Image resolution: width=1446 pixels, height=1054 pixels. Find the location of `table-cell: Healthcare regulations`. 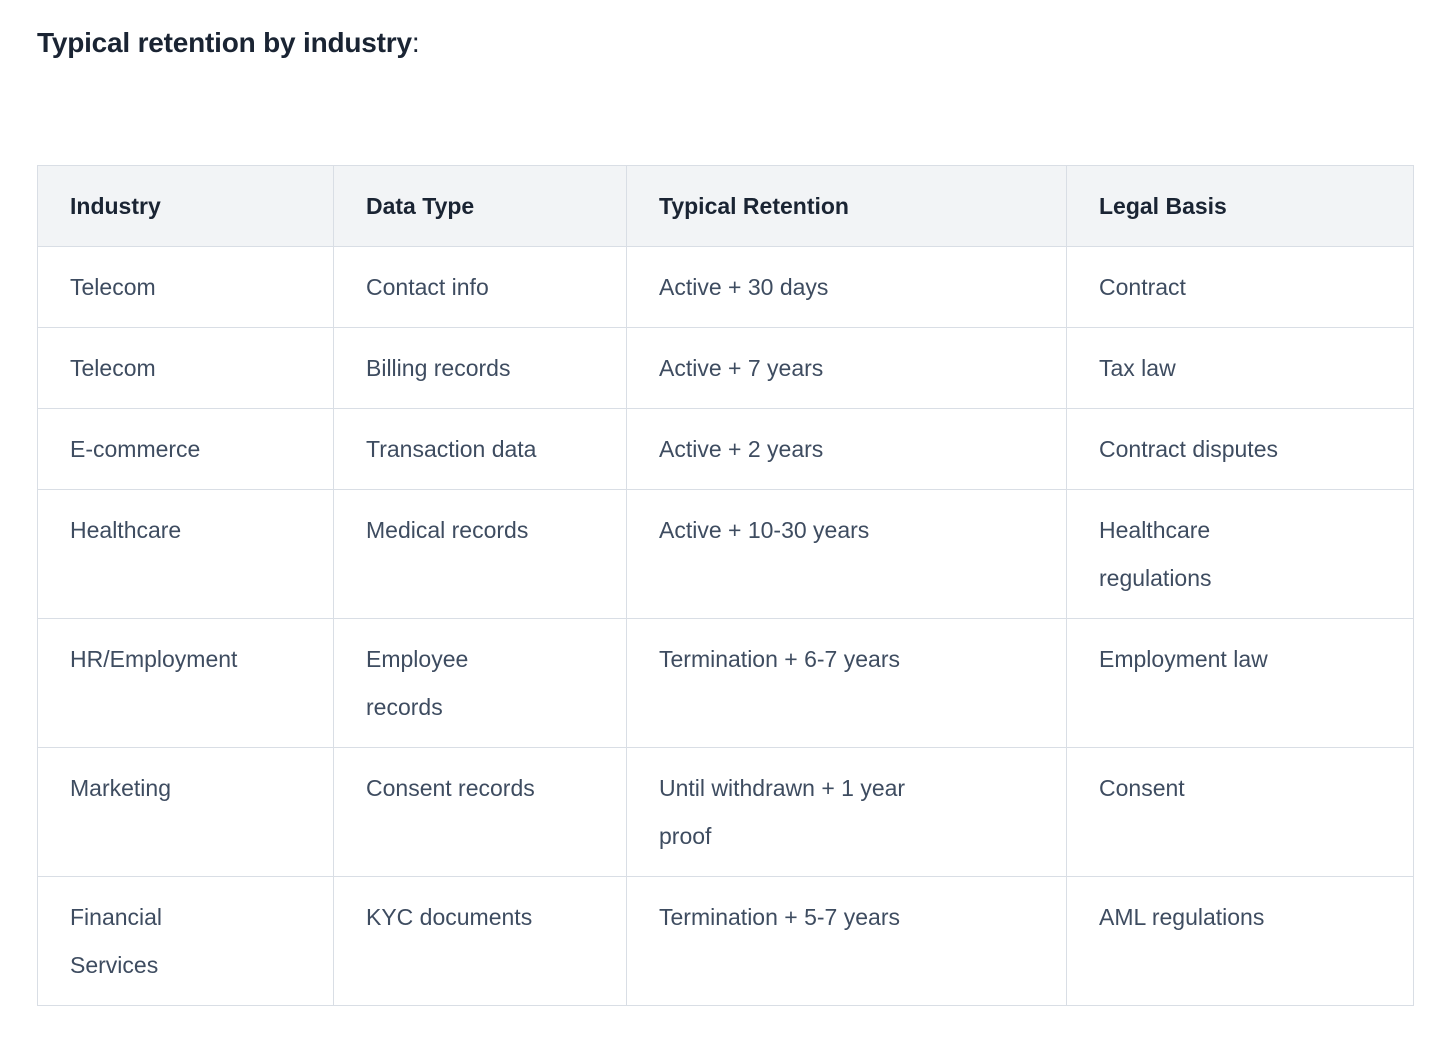

table-cell: Healthcare regulations is located at coordinates (1240, 554).